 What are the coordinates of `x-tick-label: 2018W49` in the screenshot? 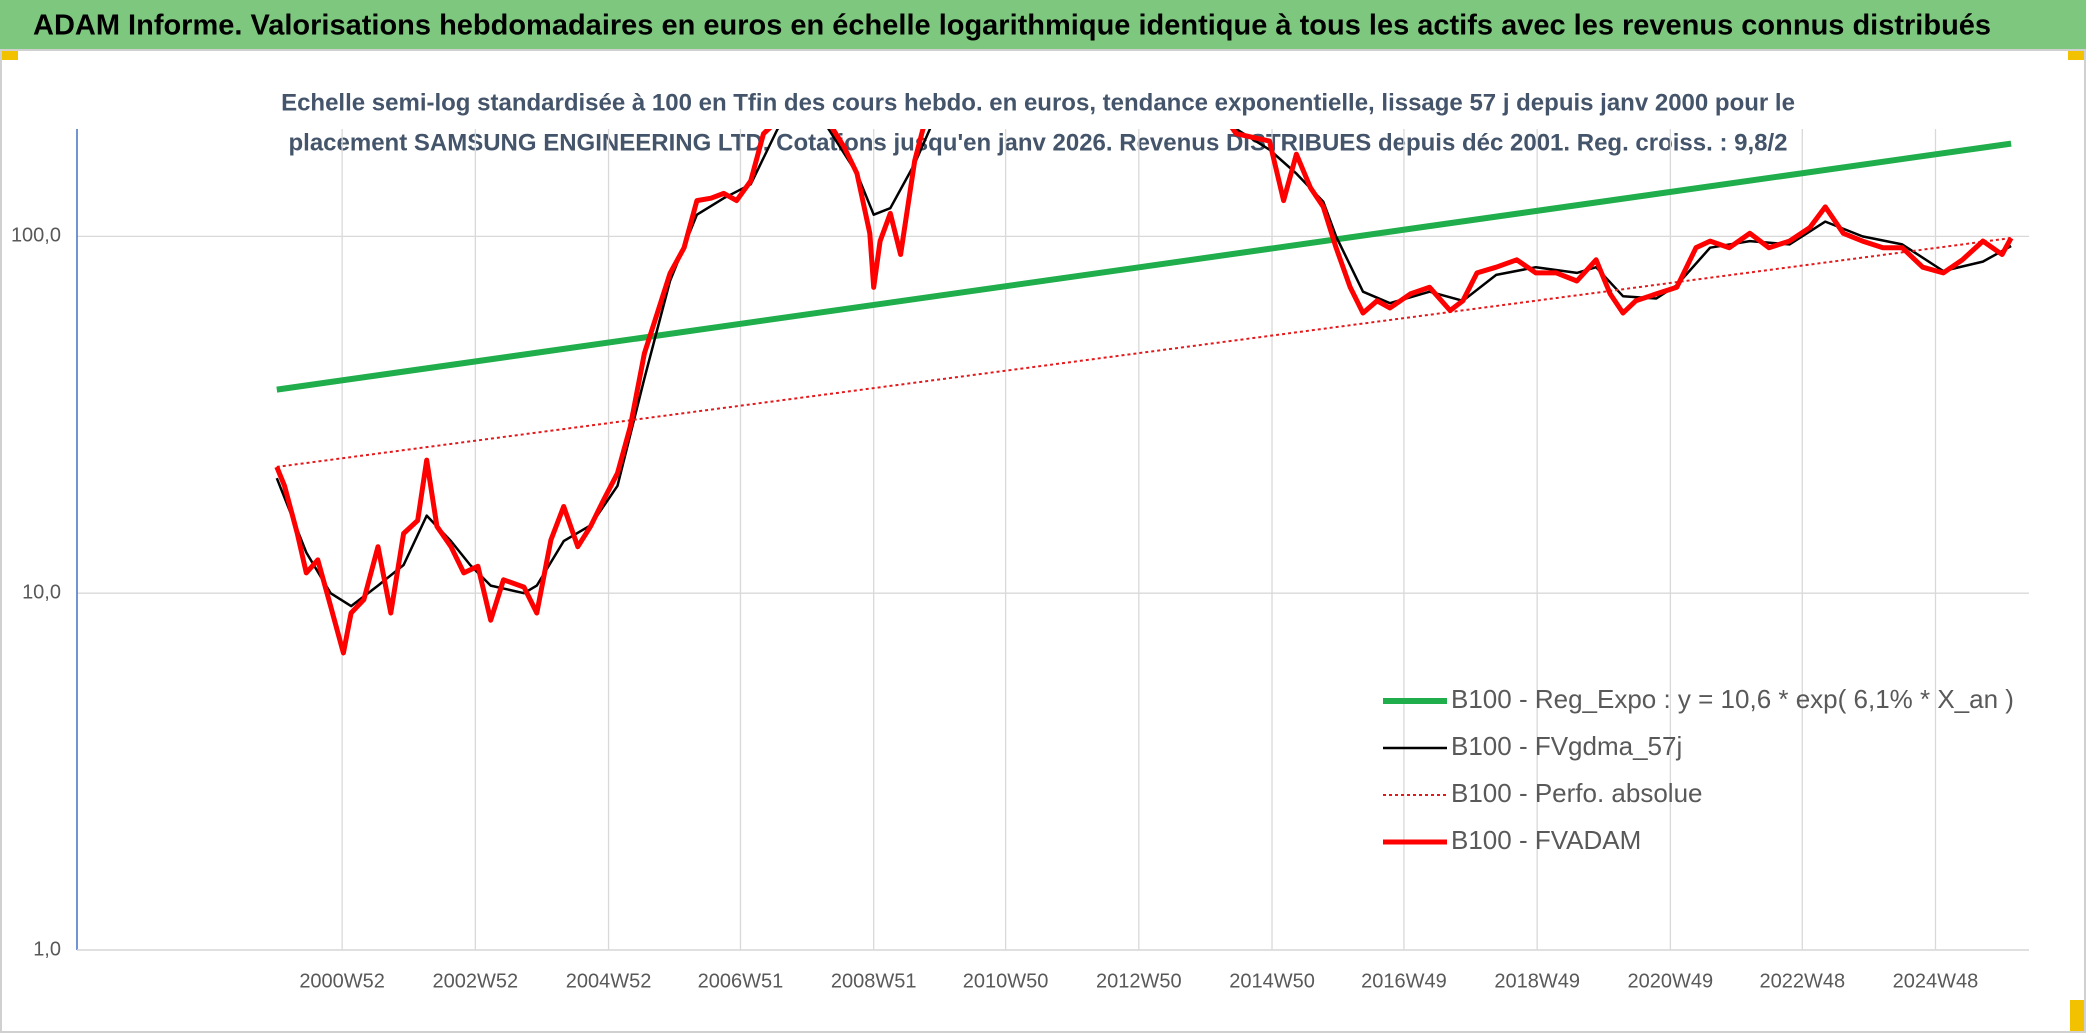 It's located at (1537, 981).